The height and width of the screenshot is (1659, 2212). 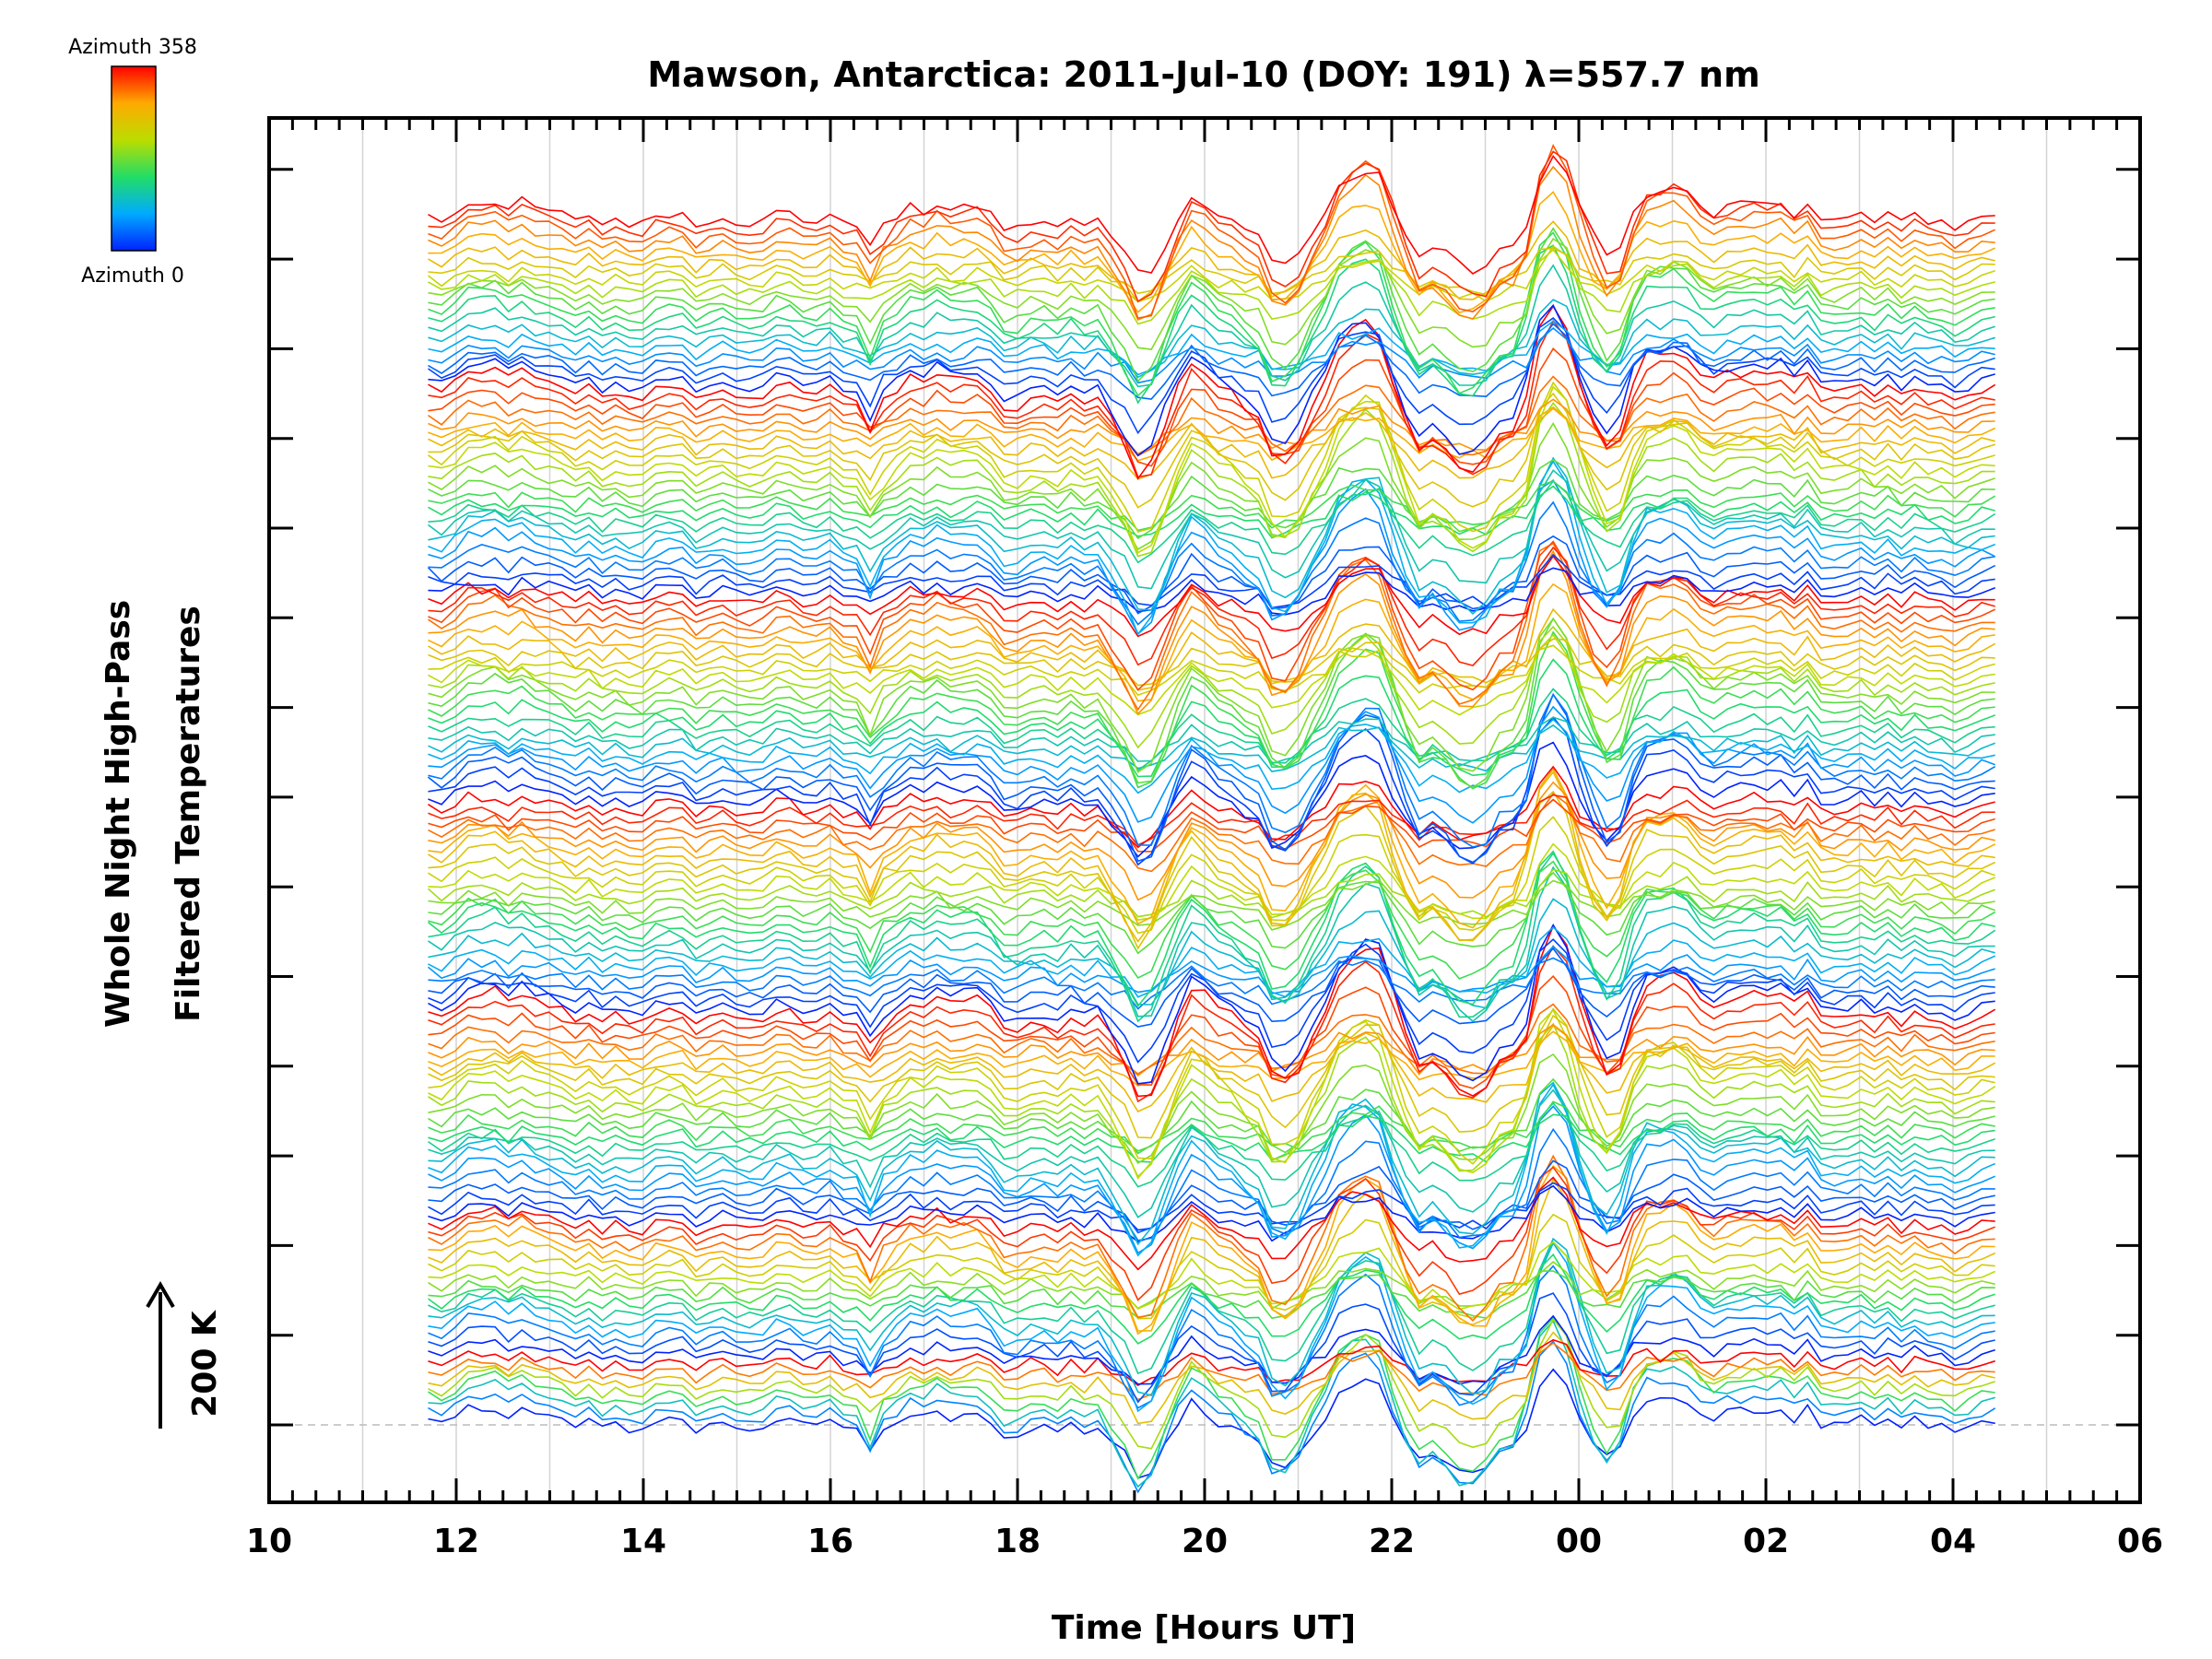 What do you see at coordinates (205, 1364) in the screenshot?
I see `scale-label: 200 K` at bounding box center [205, 1364].